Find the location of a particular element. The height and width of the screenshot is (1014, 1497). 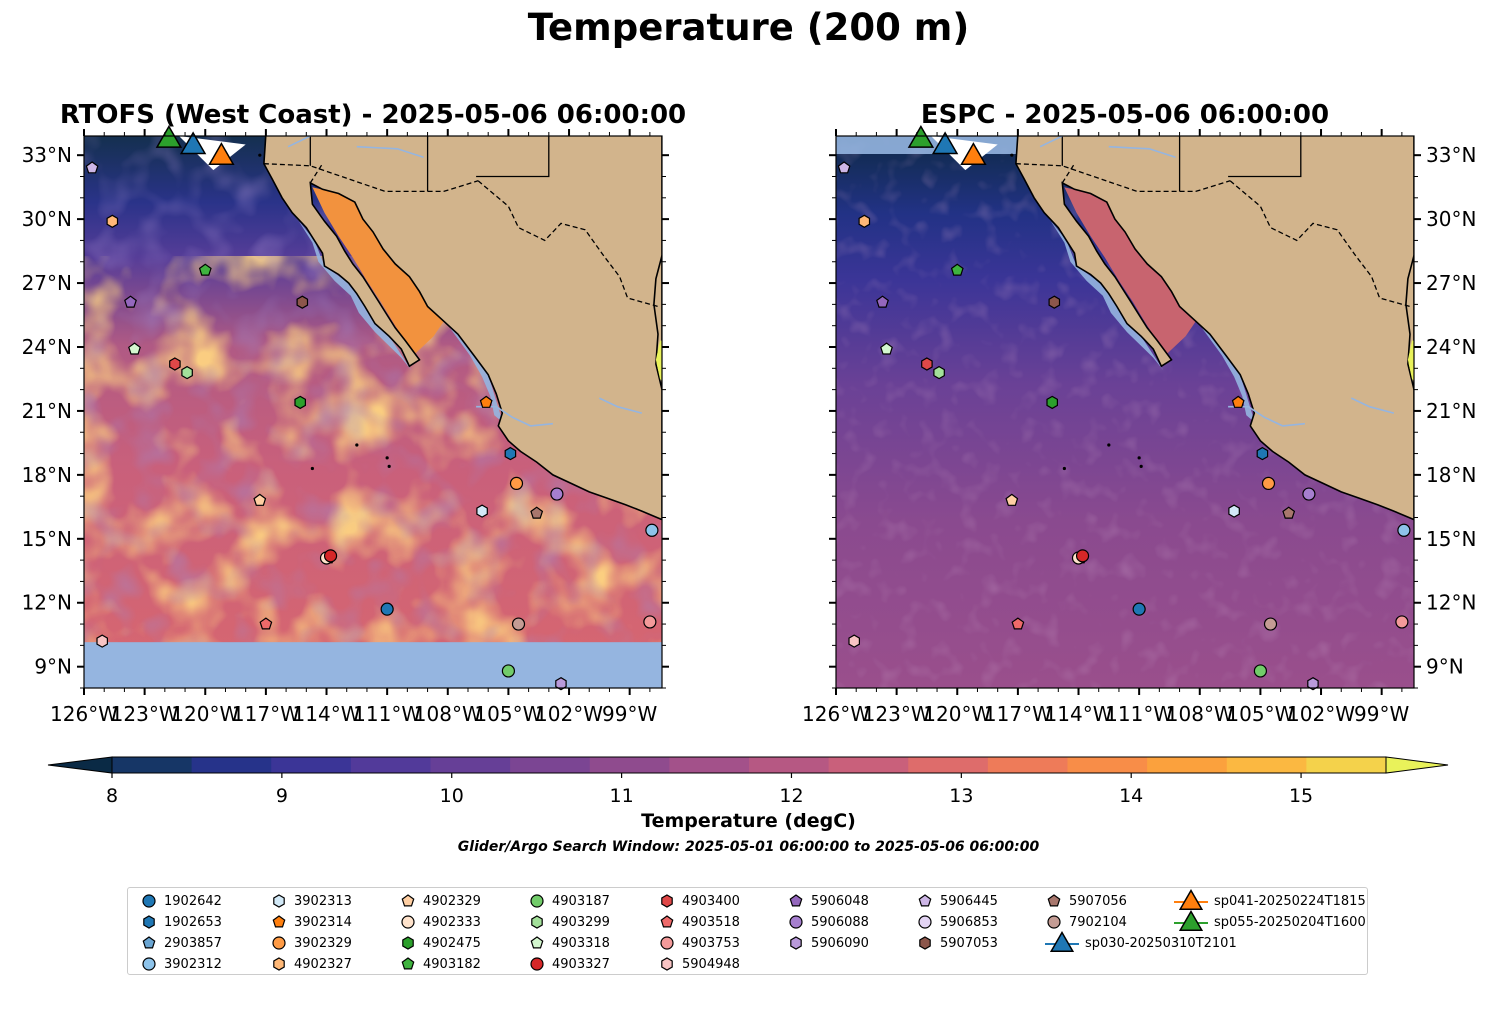

no-data-band is located at coordinates (373, 665).